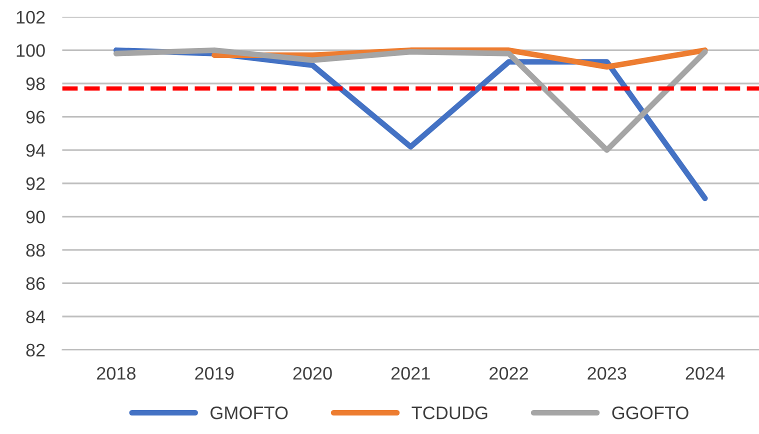  What do you see at coordinates (35, 183) in the screenshot?
I see `y-tick-label: 92` at bounding box center [35, 183].